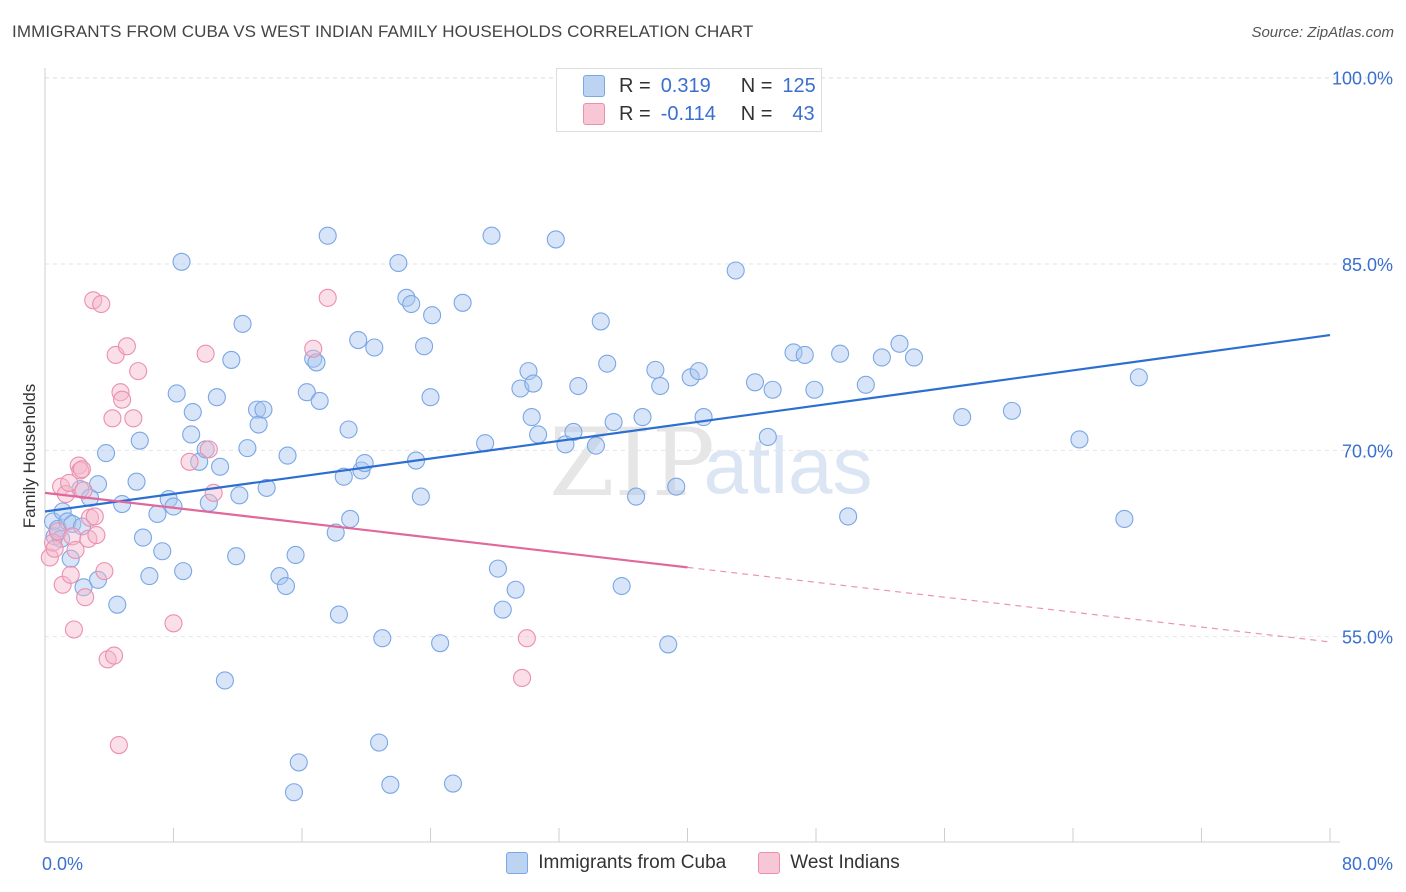  I want to click on legend-label-cuba: Immigrants from Cuba, so click(632, 862).